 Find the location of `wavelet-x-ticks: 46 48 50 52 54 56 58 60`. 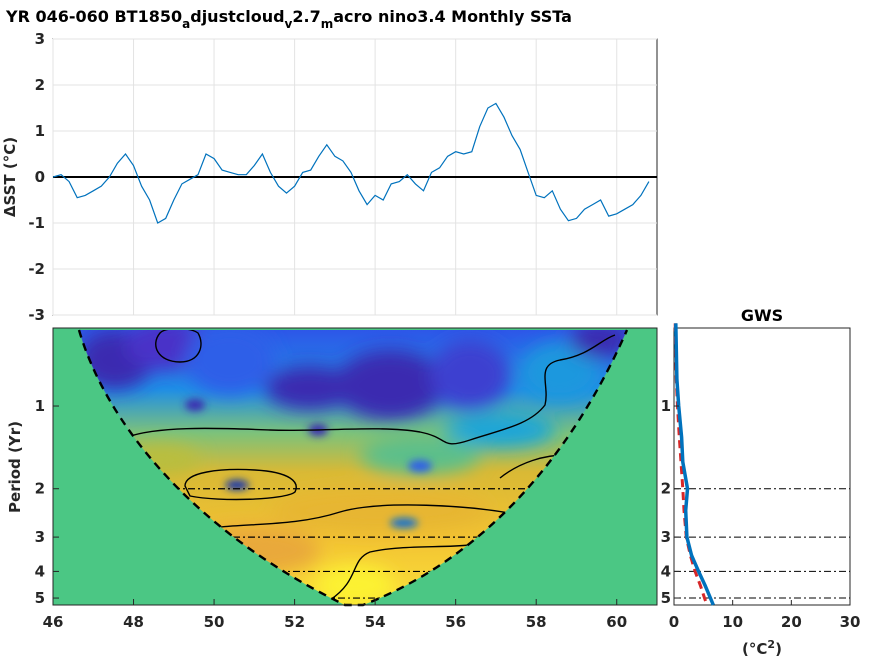

wavelet-x-ticks: 46 48 50 52 54 56 58 60 is located at coordinates (335, 615).